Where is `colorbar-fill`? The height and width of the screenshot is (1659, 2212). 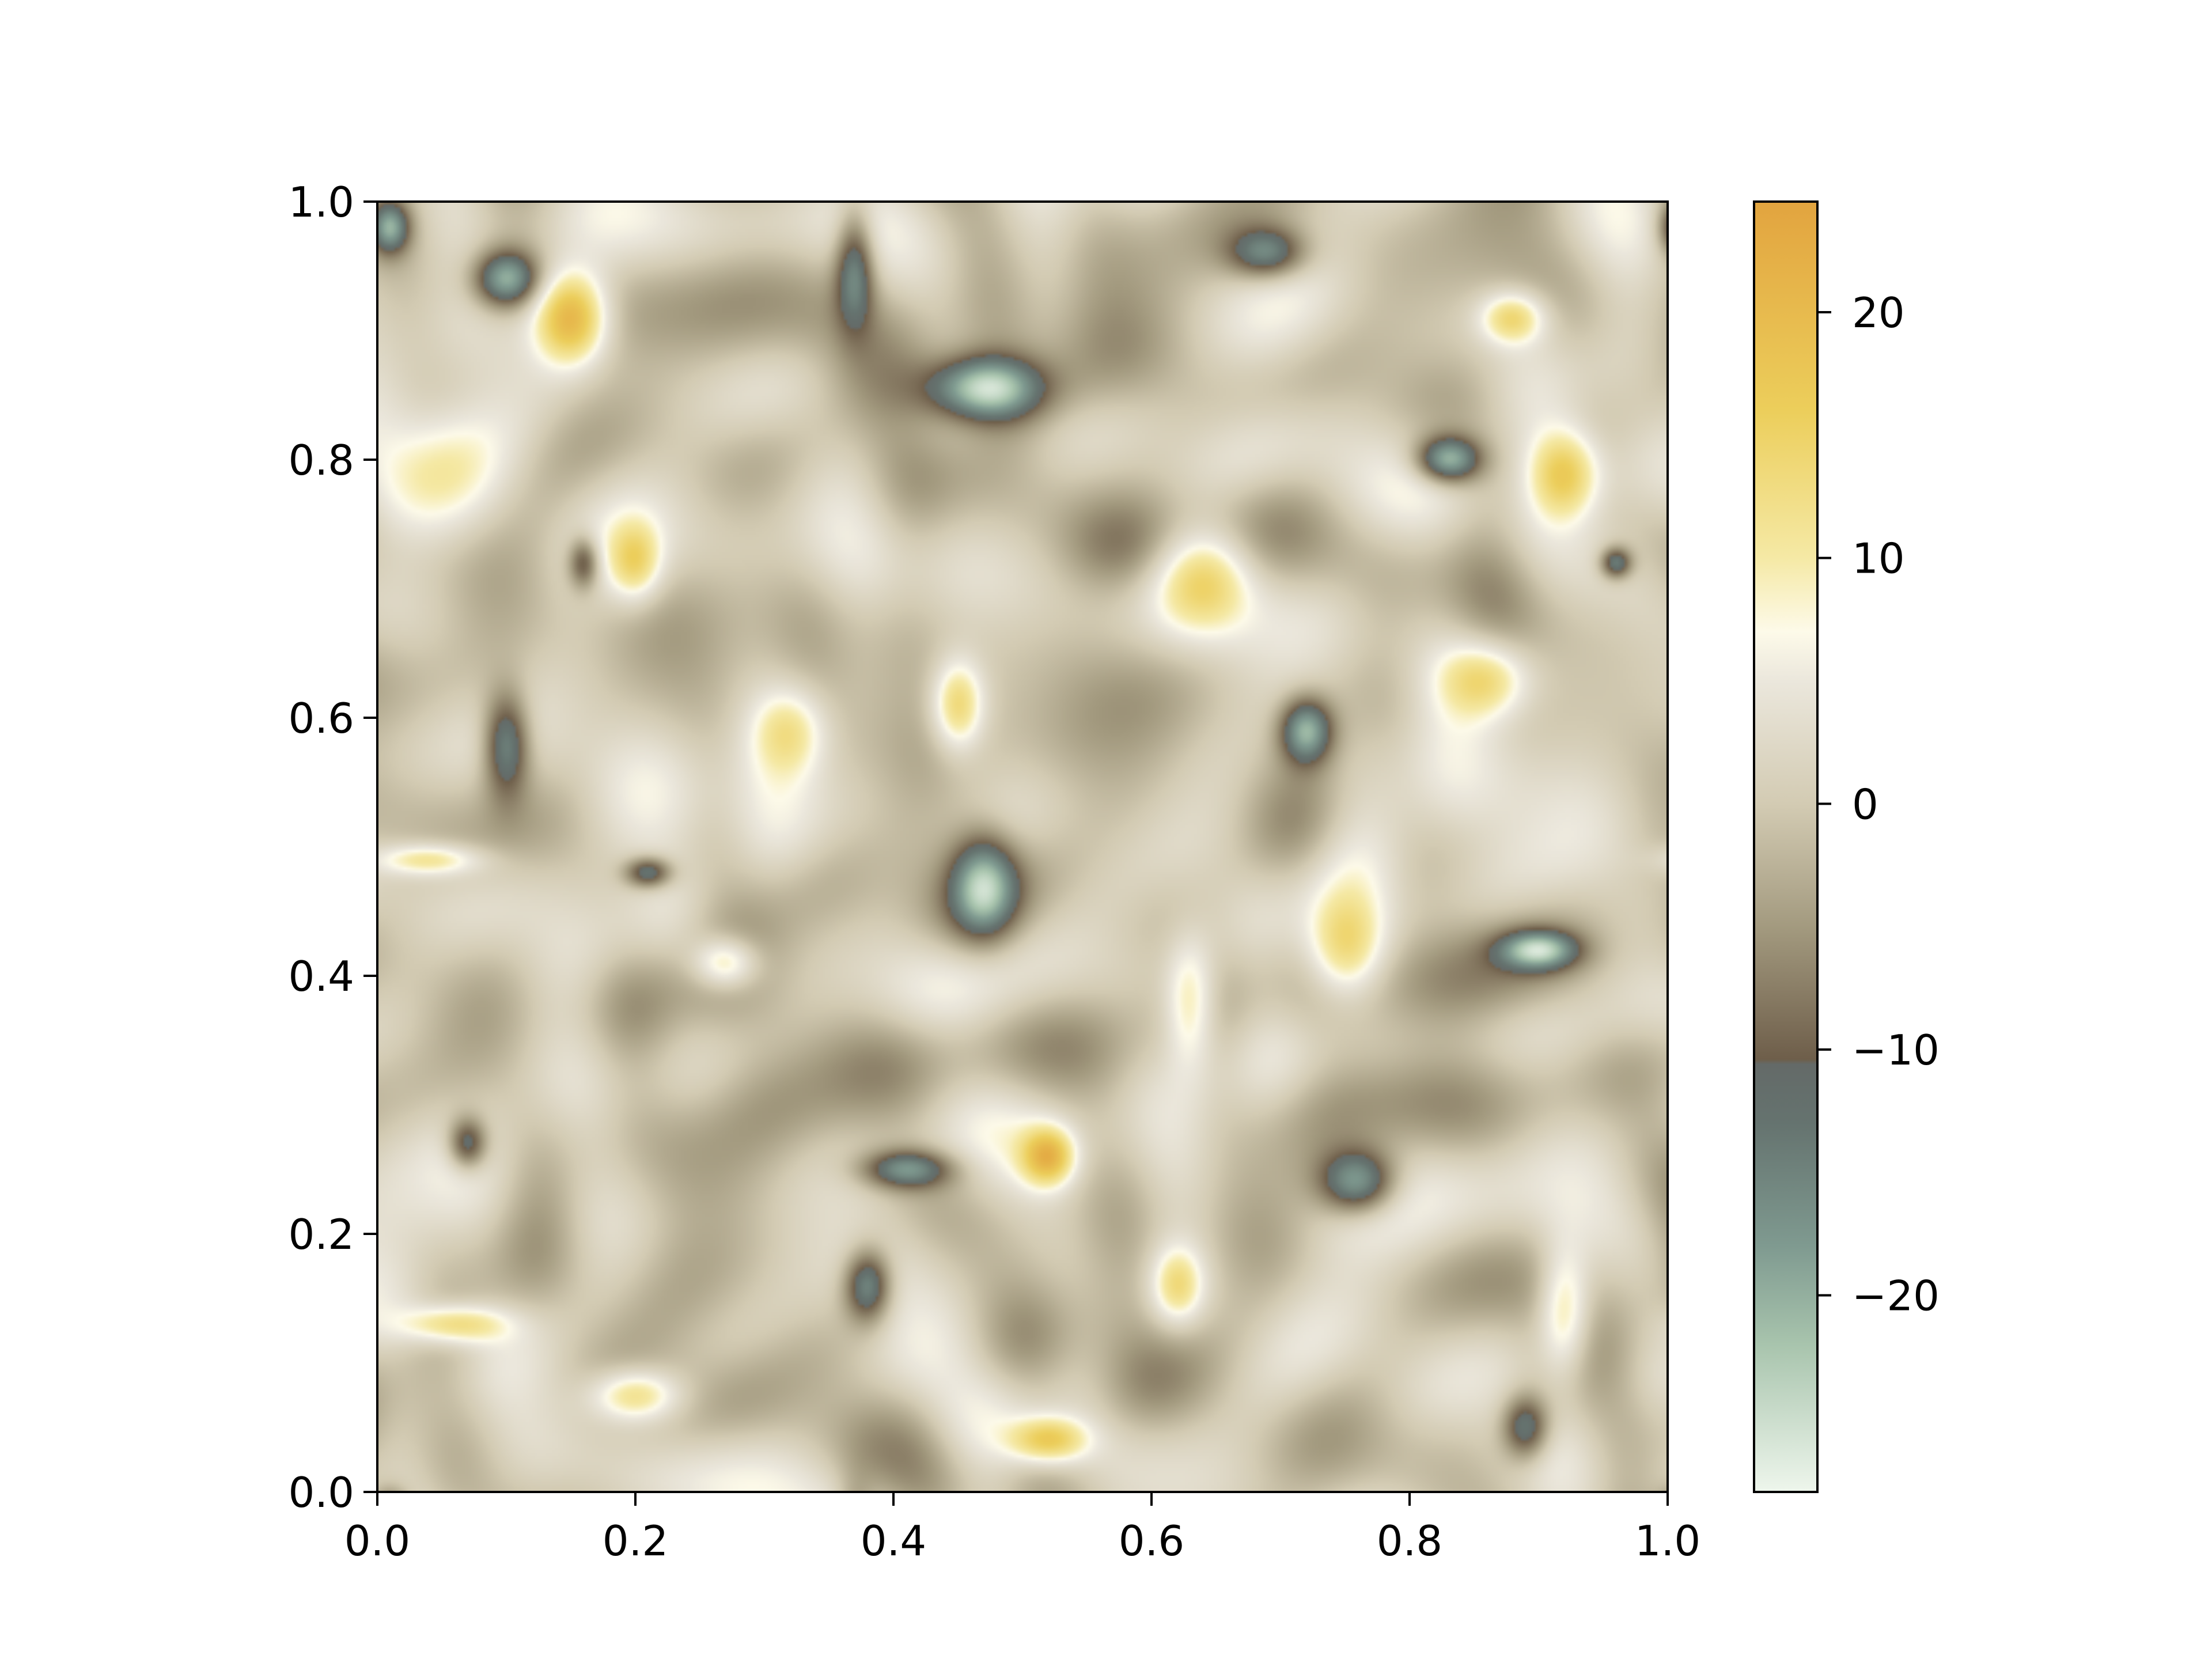 colorbar-fill is located at coordinates (1785, 847).